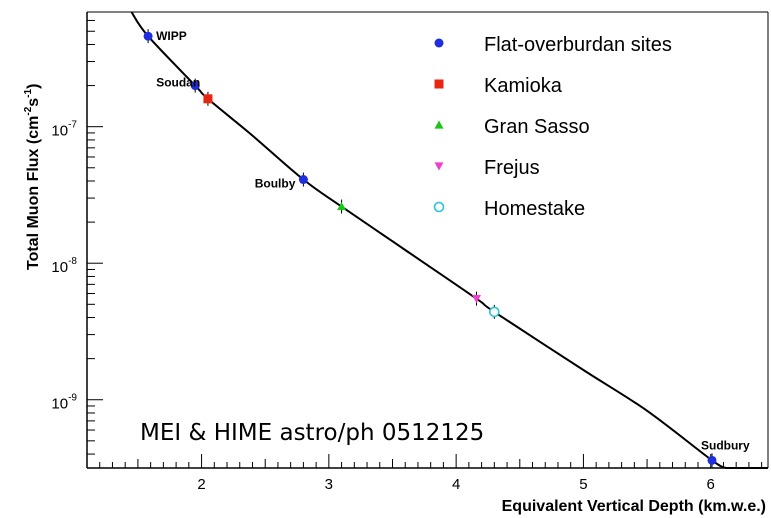 The height and width of the screenshot is (518, 771). What do you see at coordinates (523, 86) in the screenshot?
I see `legend-label: Kamioka` at bounding box center [523, 86].